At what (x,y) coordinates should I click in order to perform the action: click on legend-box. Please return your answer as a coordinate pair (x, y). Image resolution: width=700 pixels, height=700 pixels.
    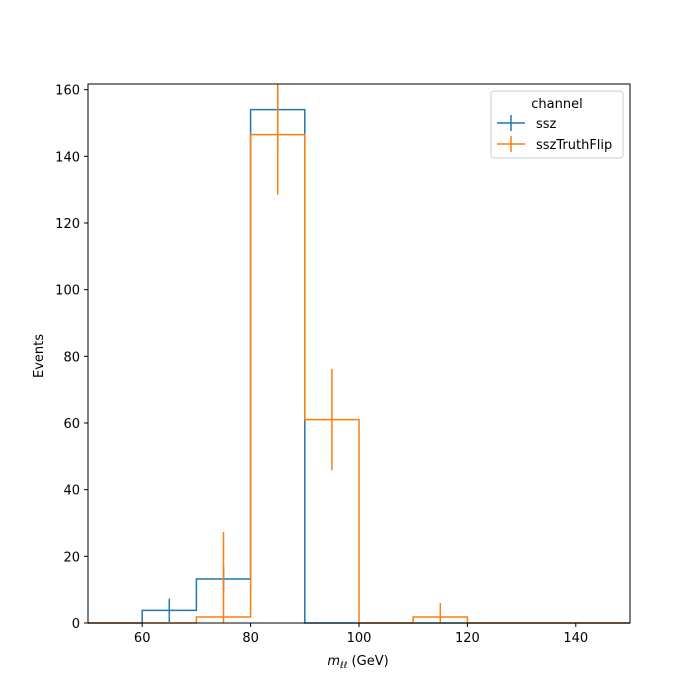
    Looking at the image, I should click on (557, 124).